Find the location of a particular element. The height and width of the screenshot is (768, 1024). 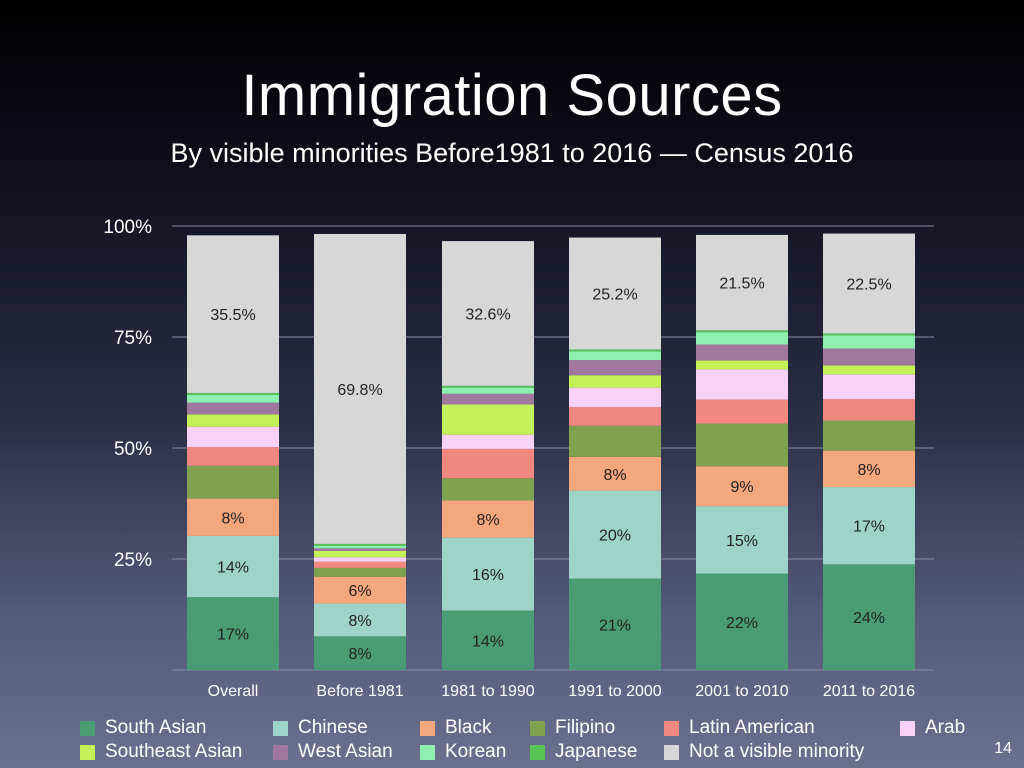

legend-item-japanese: Japanese is located at coordinates (583, 752).